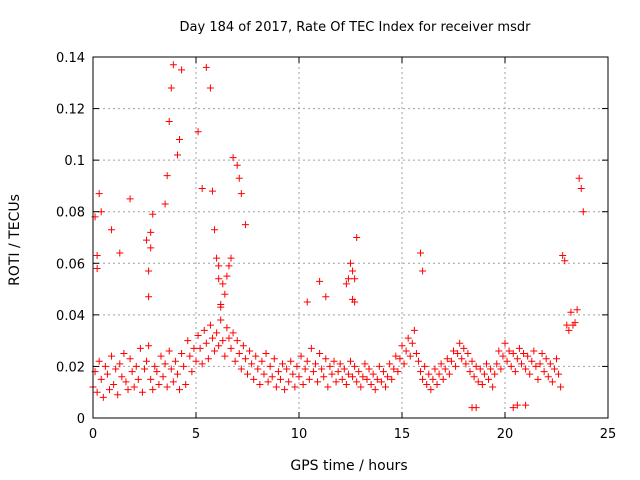 Image resolution: width=640 pixels, height=480 pixels. I want to click on y-tick-label: 0.06, so click(70, 264).